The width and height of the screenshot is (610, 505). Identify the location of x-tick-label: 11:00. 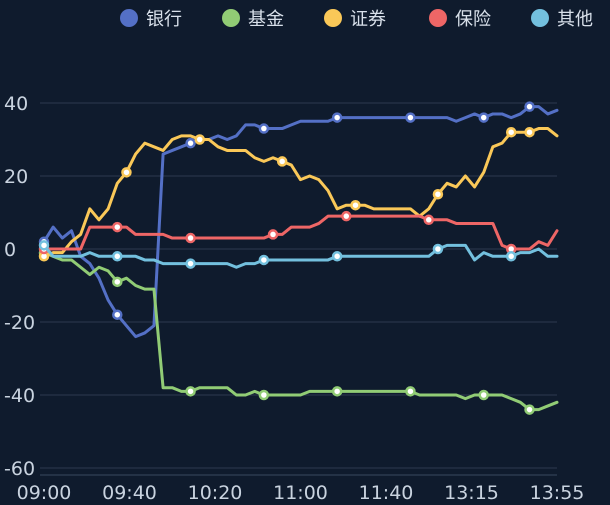
(300, 493).